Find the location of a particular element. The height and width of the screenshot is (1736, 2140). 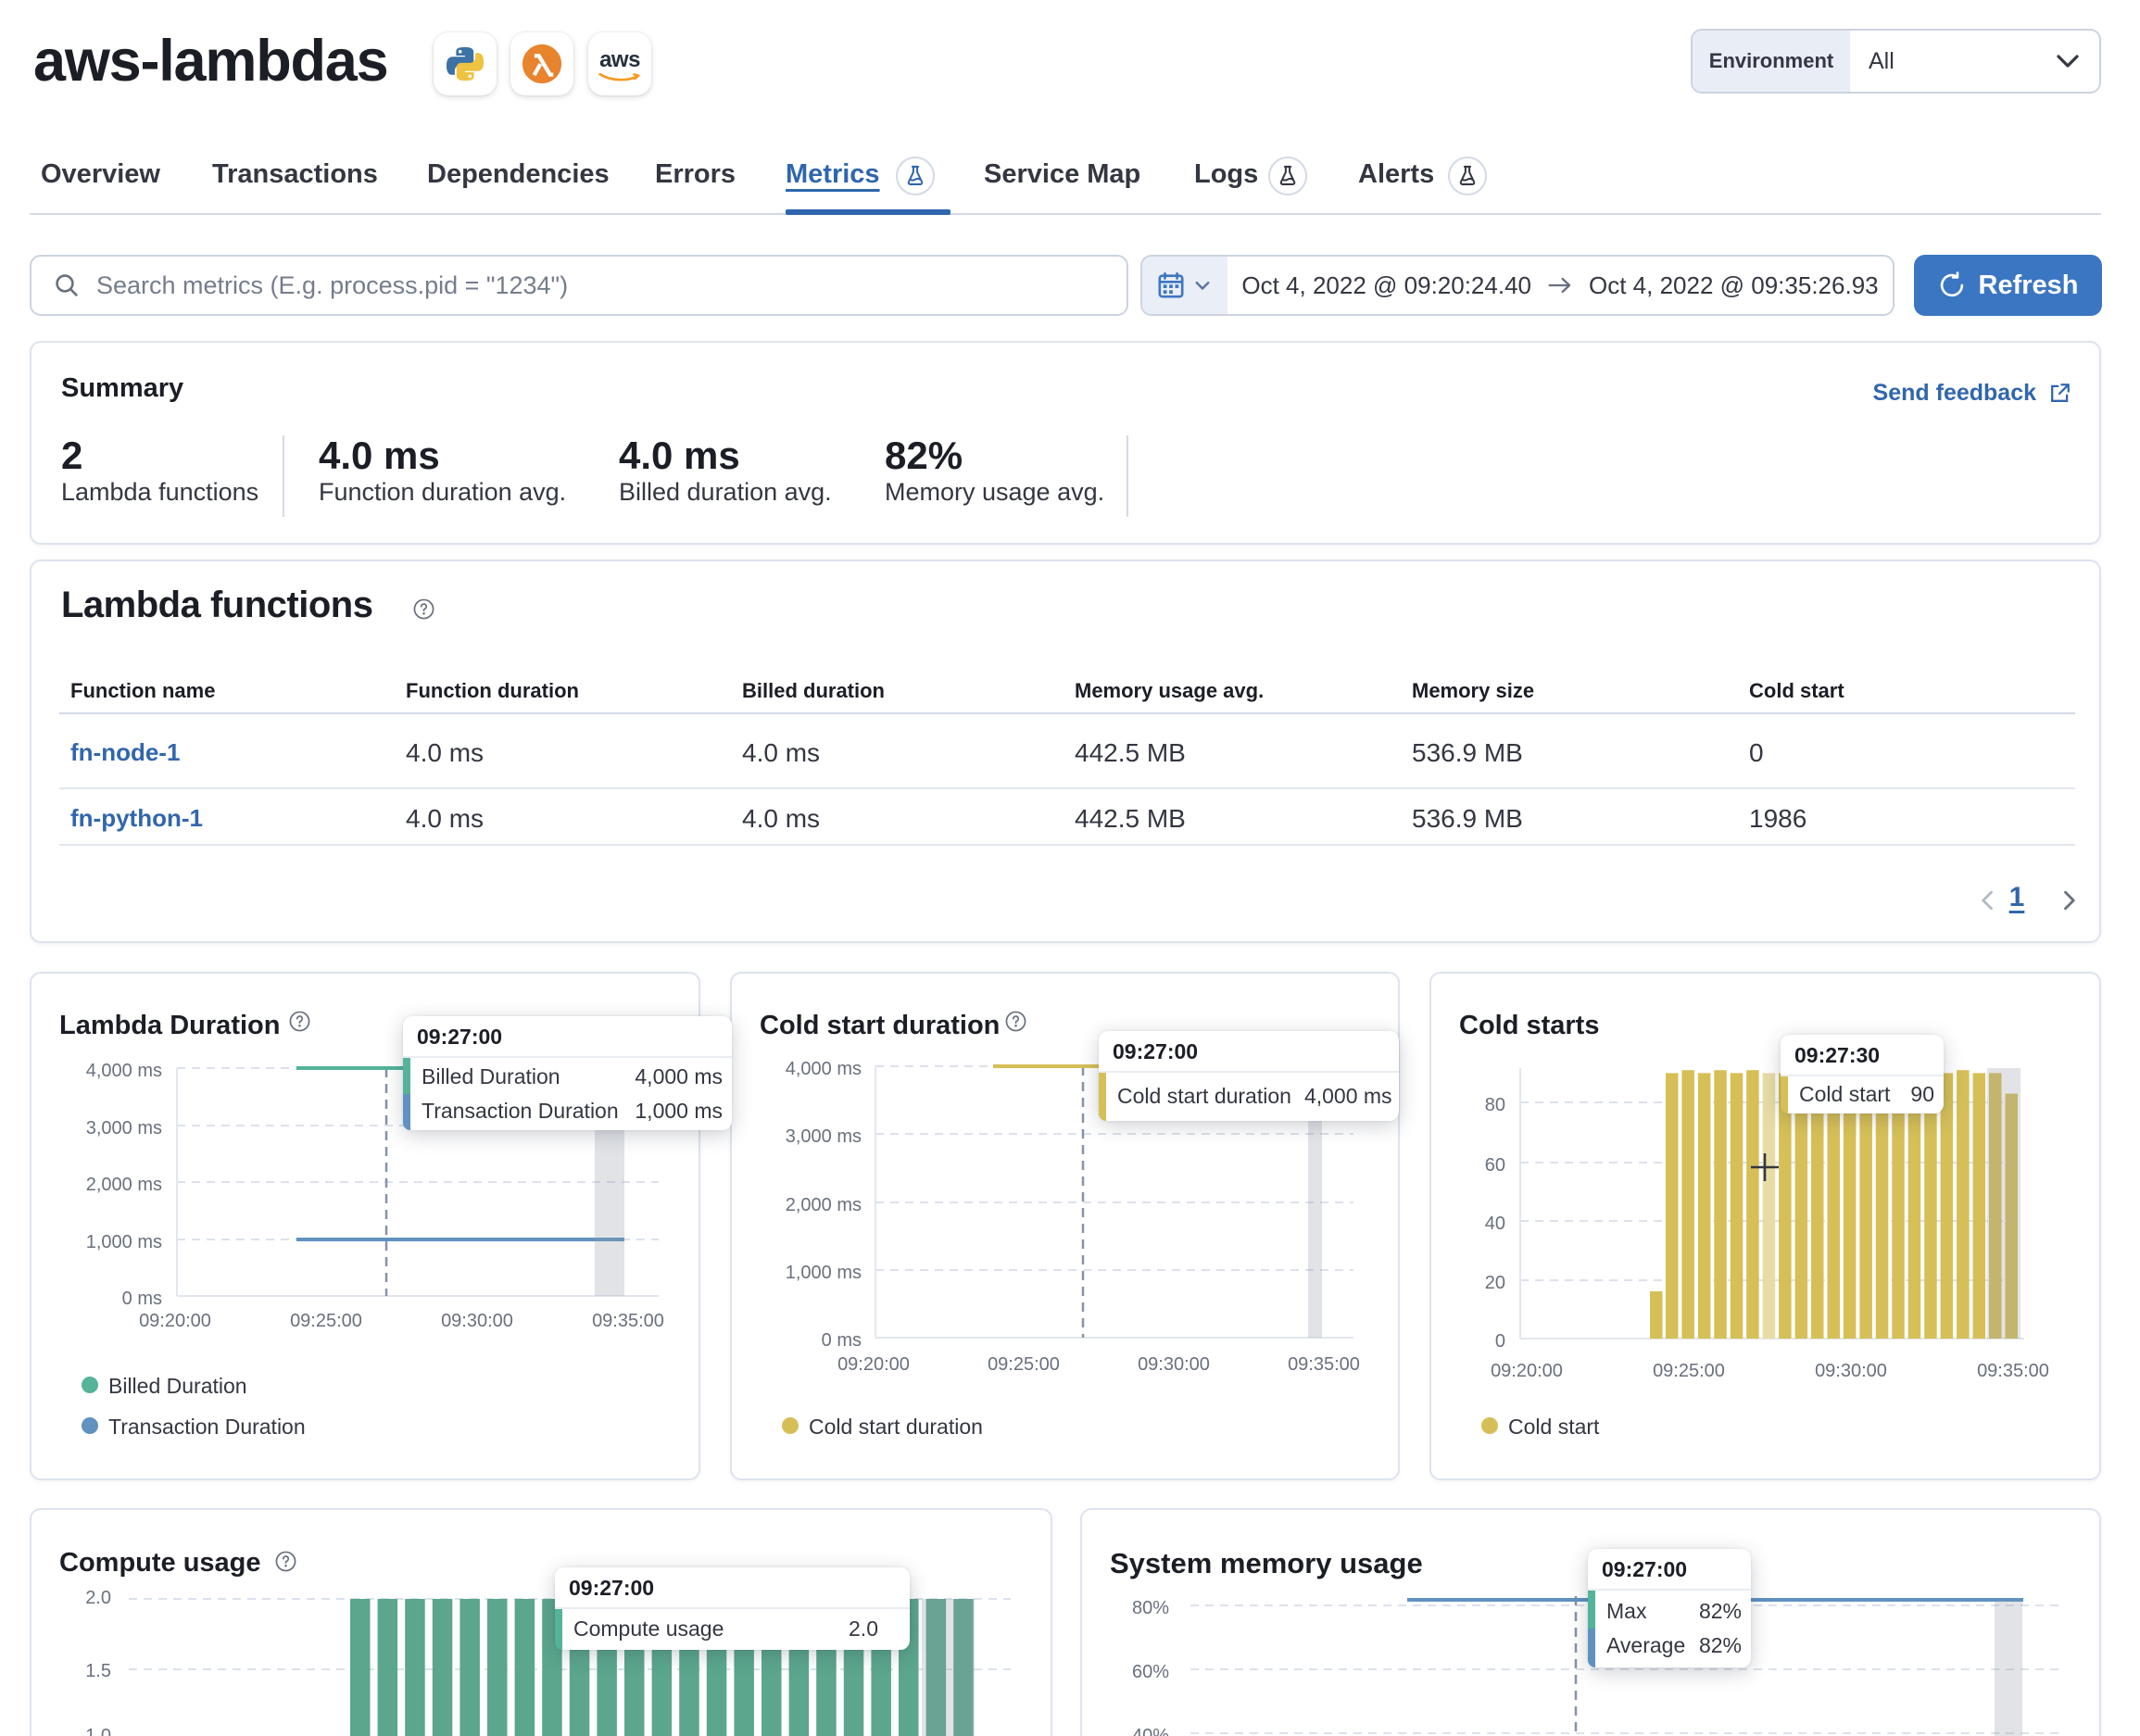

svg-text: Cold start is located at coordinates (1554, 1427).